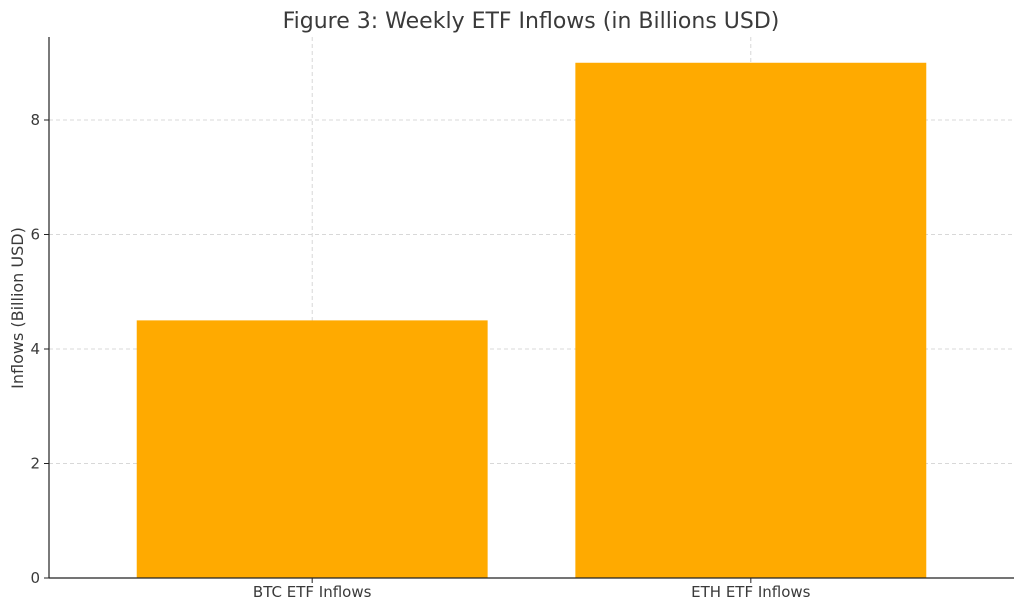 The image size is (1024, 615). Describe the element at coordinates (312, 592) in the screenshot. I see `x-tick-label: BTC ETF Inflows` at that location.